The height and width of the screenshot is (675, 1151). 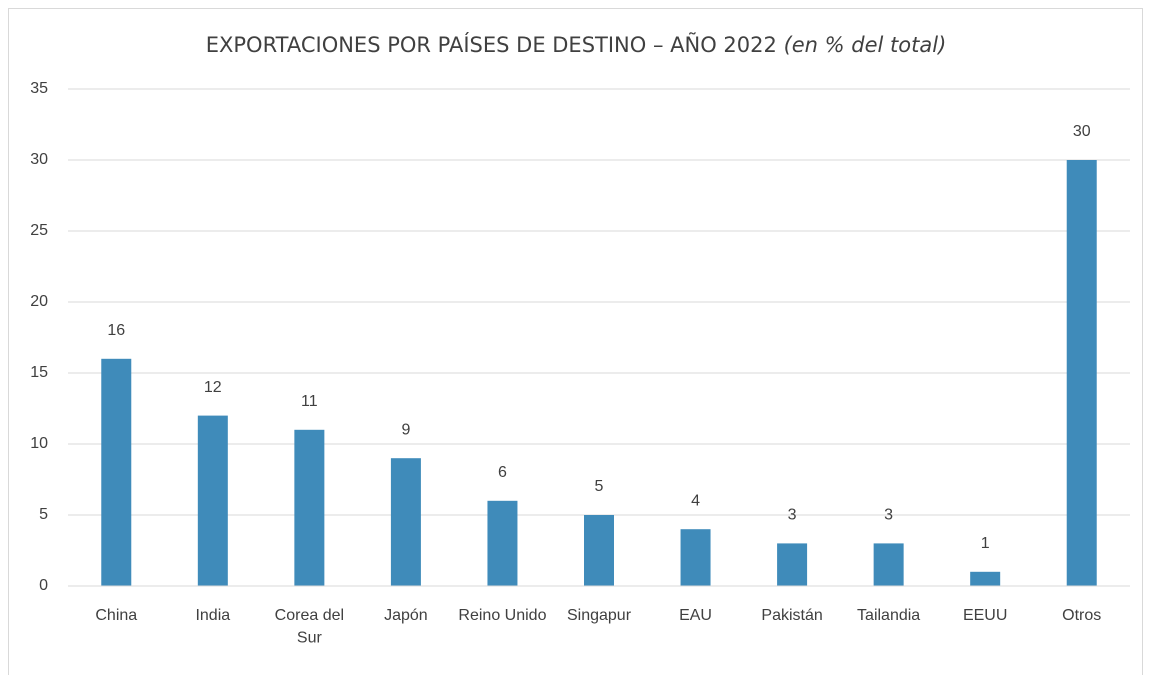 I want to click on y-tick-label: 30, so click(x=39, y=159).